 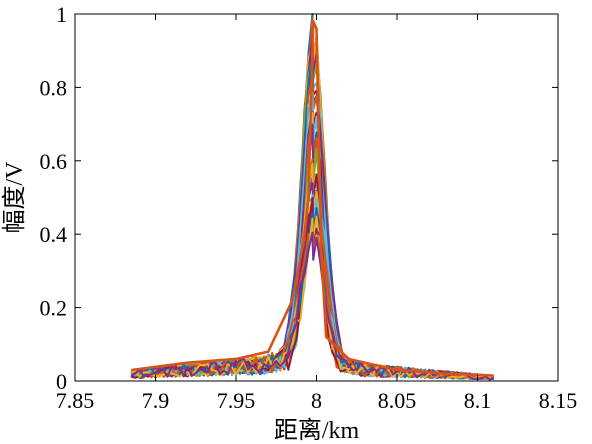 What do you see at coordinates (236, 400) in the screenshot?
I see `x-tick-label: 7.95` at bounding box center [236, 400].